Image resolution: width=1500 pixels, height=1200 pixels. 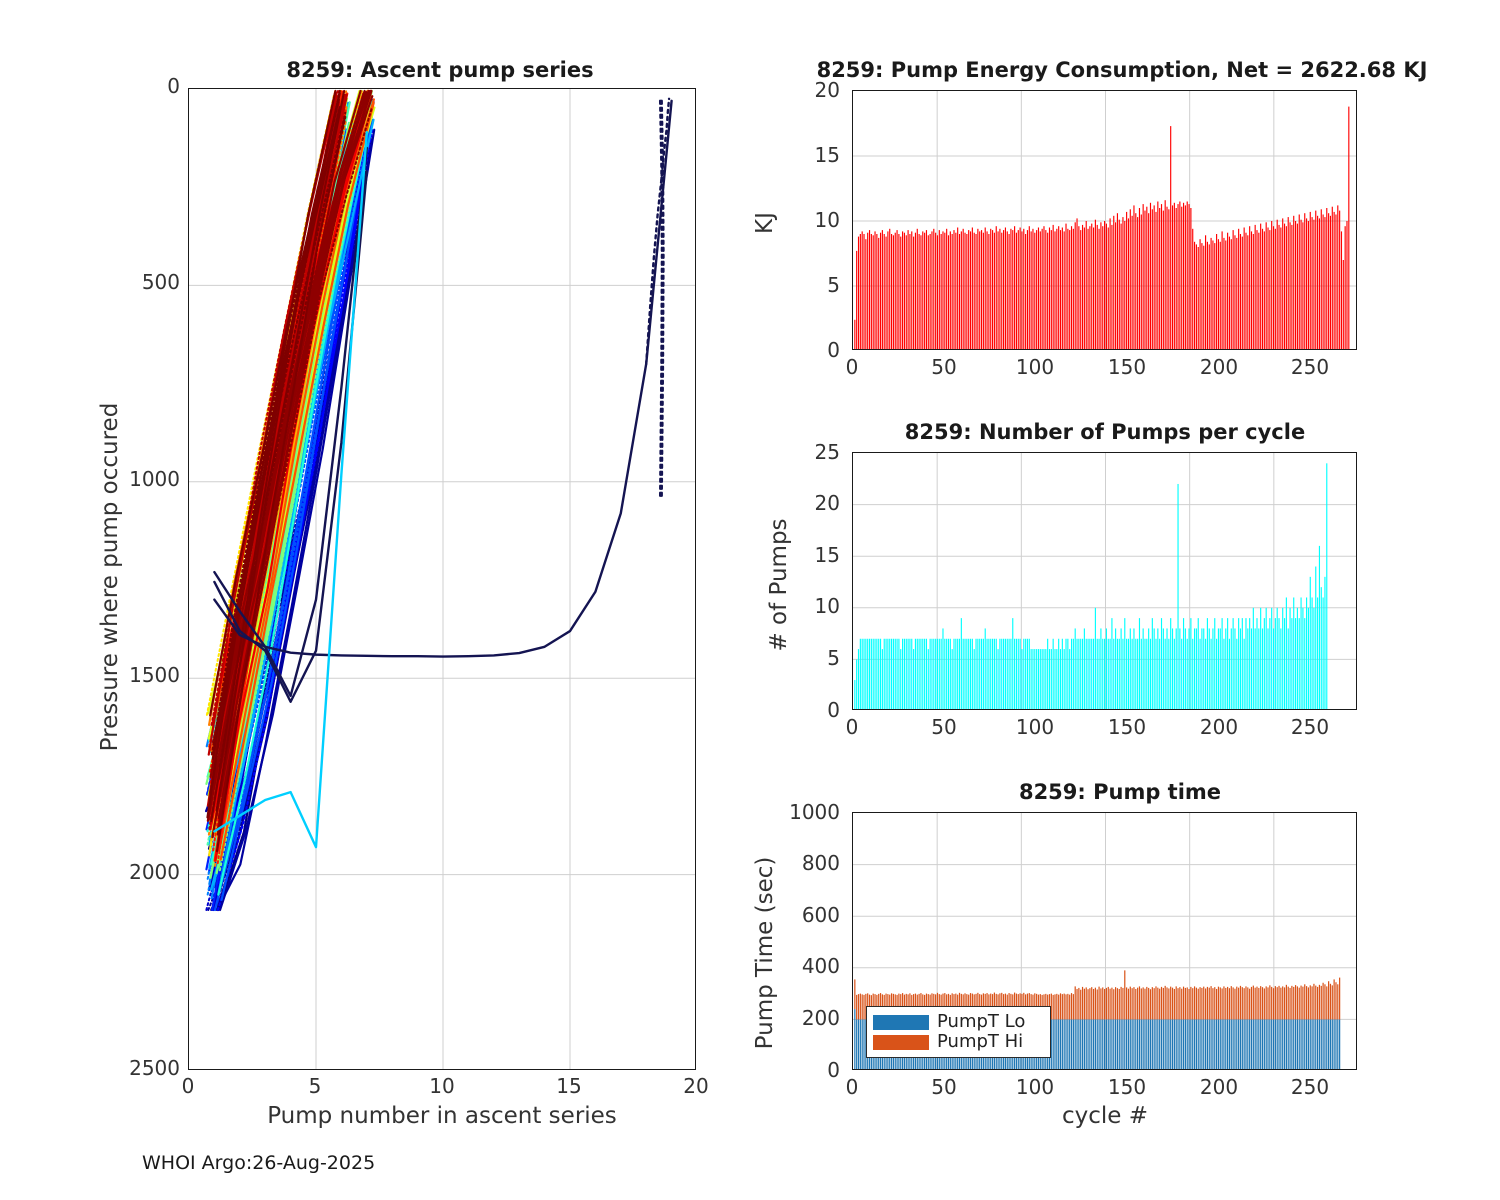 I want to click on pumptime-ytick-800: 800, so click(x=820, y=863).